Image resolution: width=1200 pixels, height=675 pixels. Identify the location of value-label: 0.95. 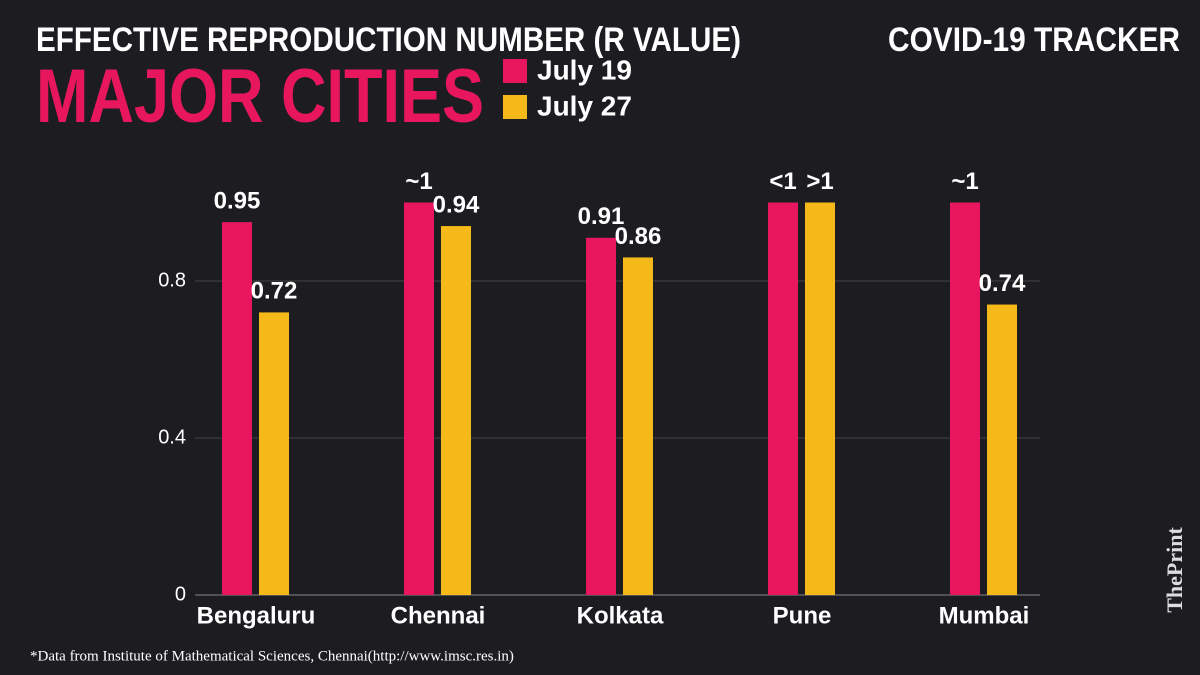
(237, 200).